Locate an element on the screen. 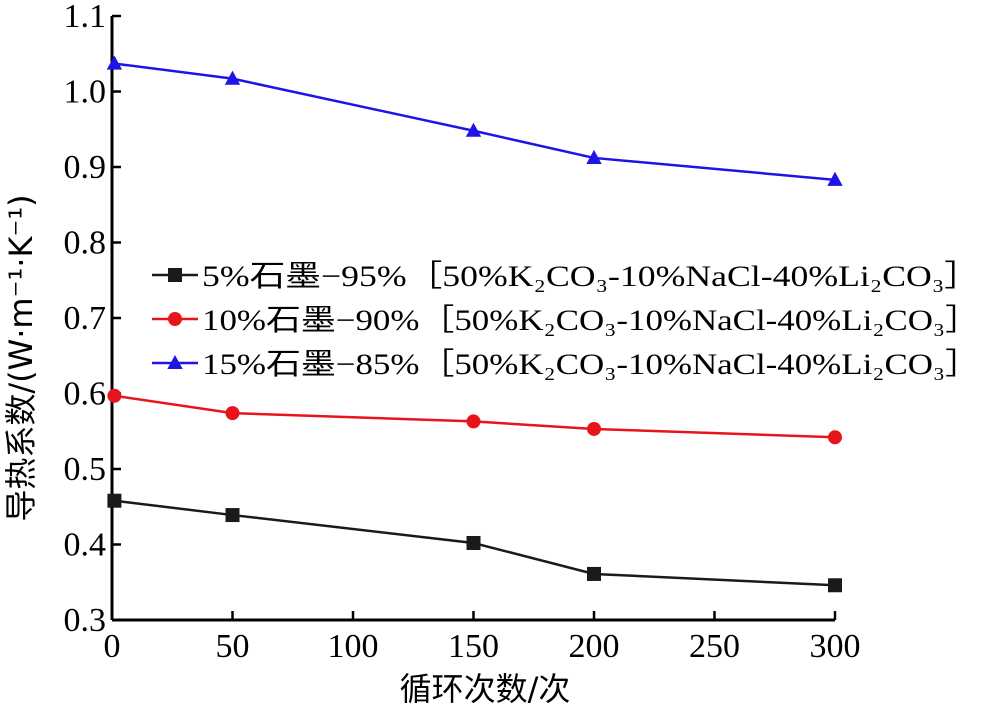 This screenshot has width=1000, height=714. y-tick-label: 0.4 is located at coordinates (85, 545).